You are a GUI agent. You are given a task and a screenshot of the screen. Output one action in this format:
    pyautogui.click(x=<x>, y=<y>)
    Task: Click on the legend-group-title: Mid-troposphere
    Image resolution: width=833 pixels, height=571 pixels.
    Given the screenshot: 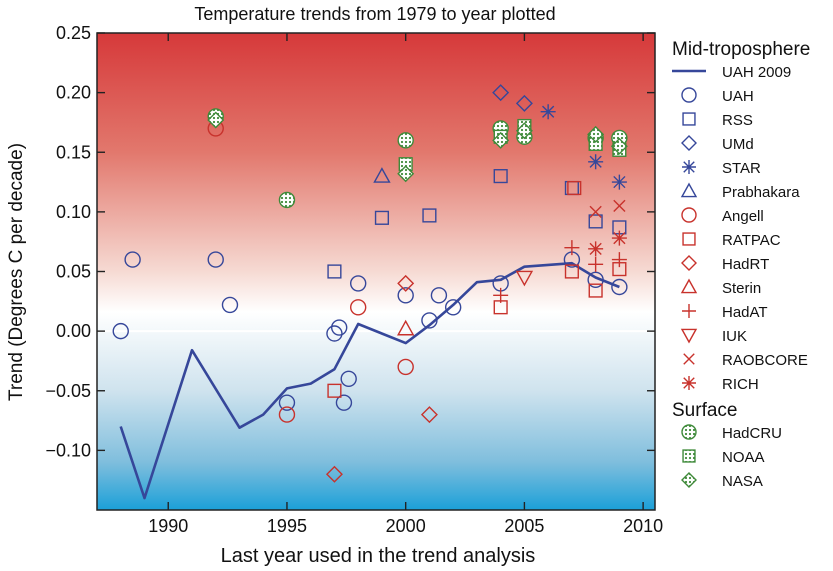 What is the action you would take?
    pyautogui.click(x=741, y=49)
    